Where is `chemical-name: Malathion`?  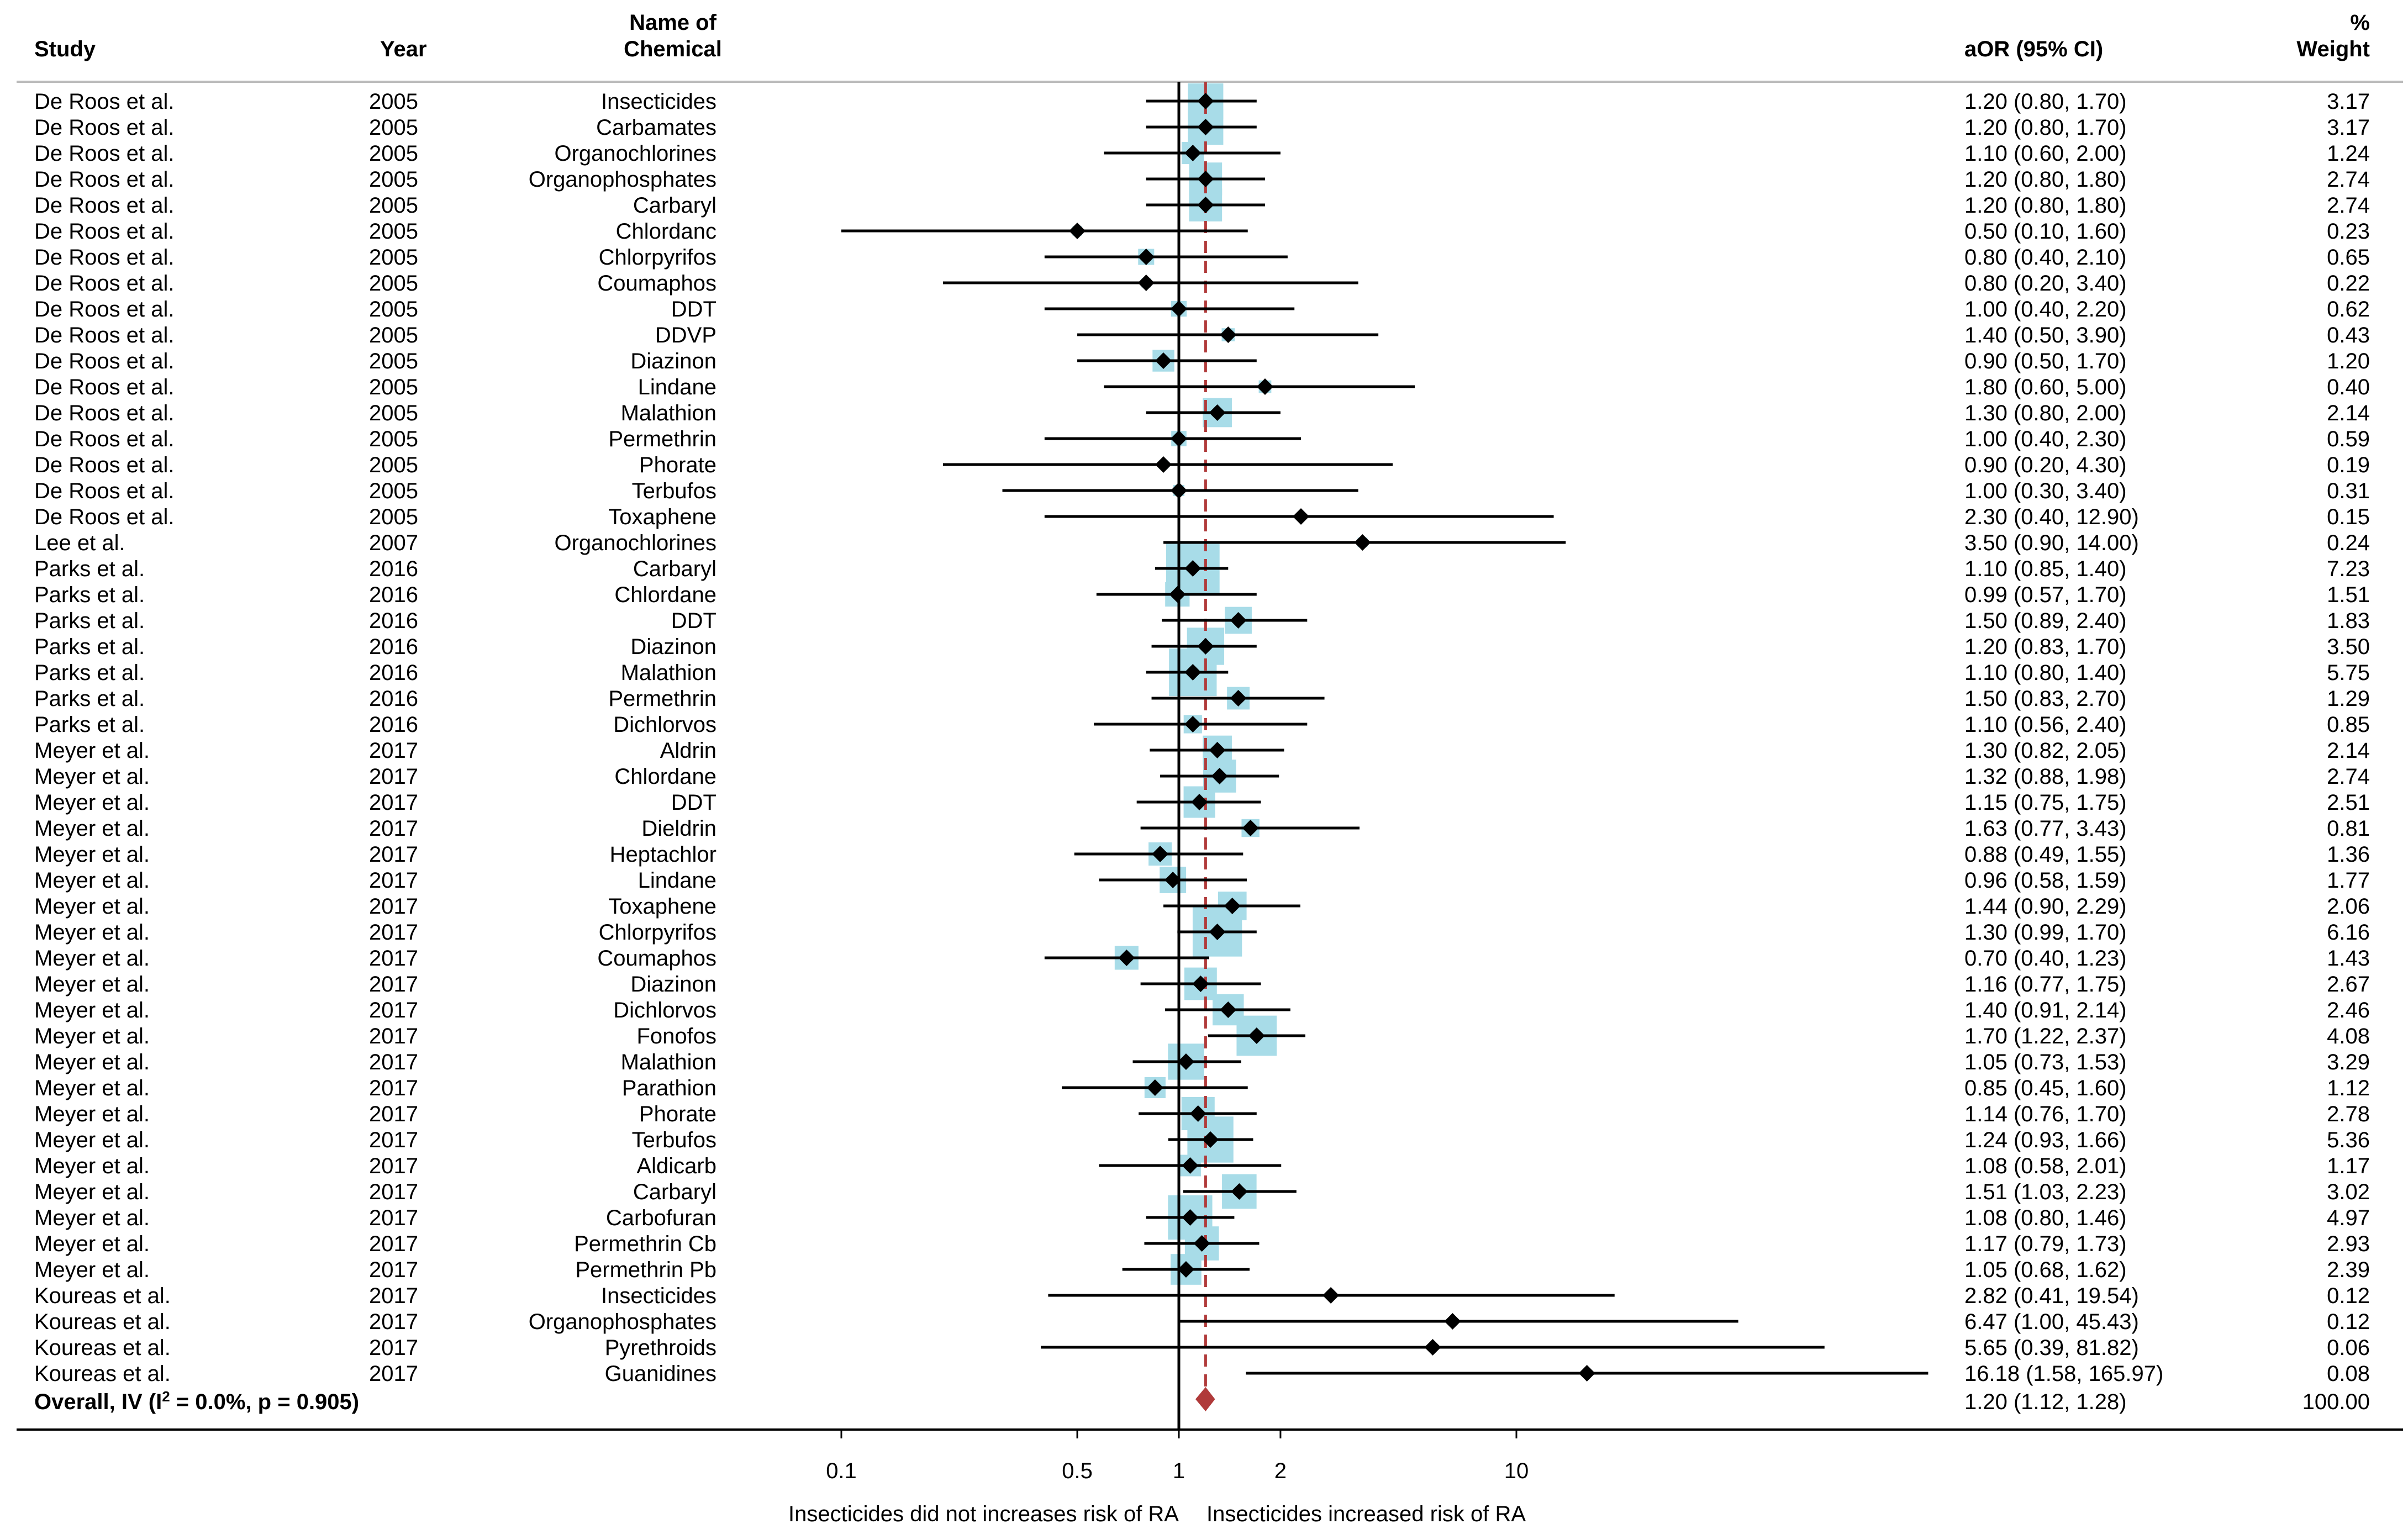
chemical-name: Malathion is located at coordinates (669, 413).